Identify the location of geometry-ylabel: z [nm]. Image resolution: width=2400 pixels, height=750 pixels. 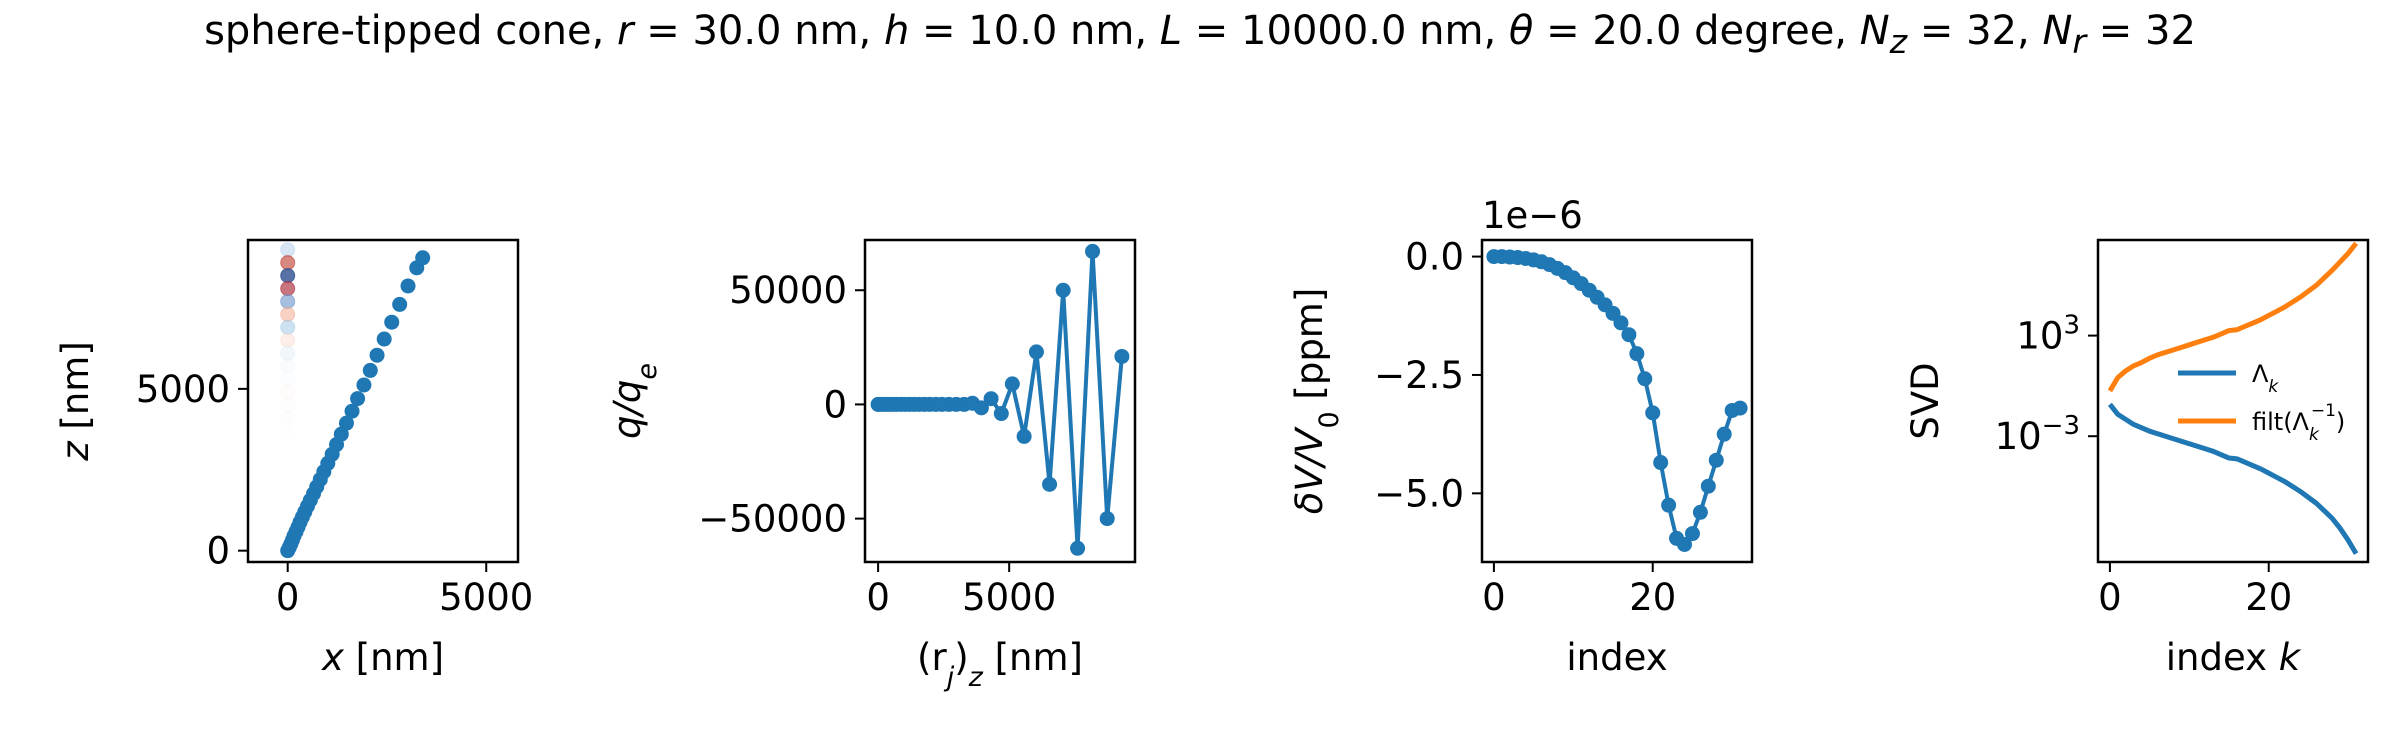
(75, 401).